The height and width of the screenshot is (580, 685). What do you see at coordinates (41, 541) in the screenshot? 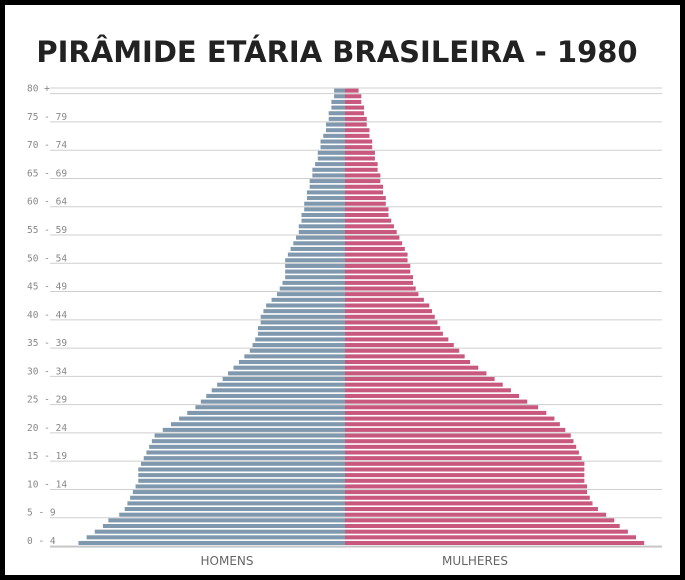
I see `age-tick-label: 0 - 4` at bounding box center [41, 541].